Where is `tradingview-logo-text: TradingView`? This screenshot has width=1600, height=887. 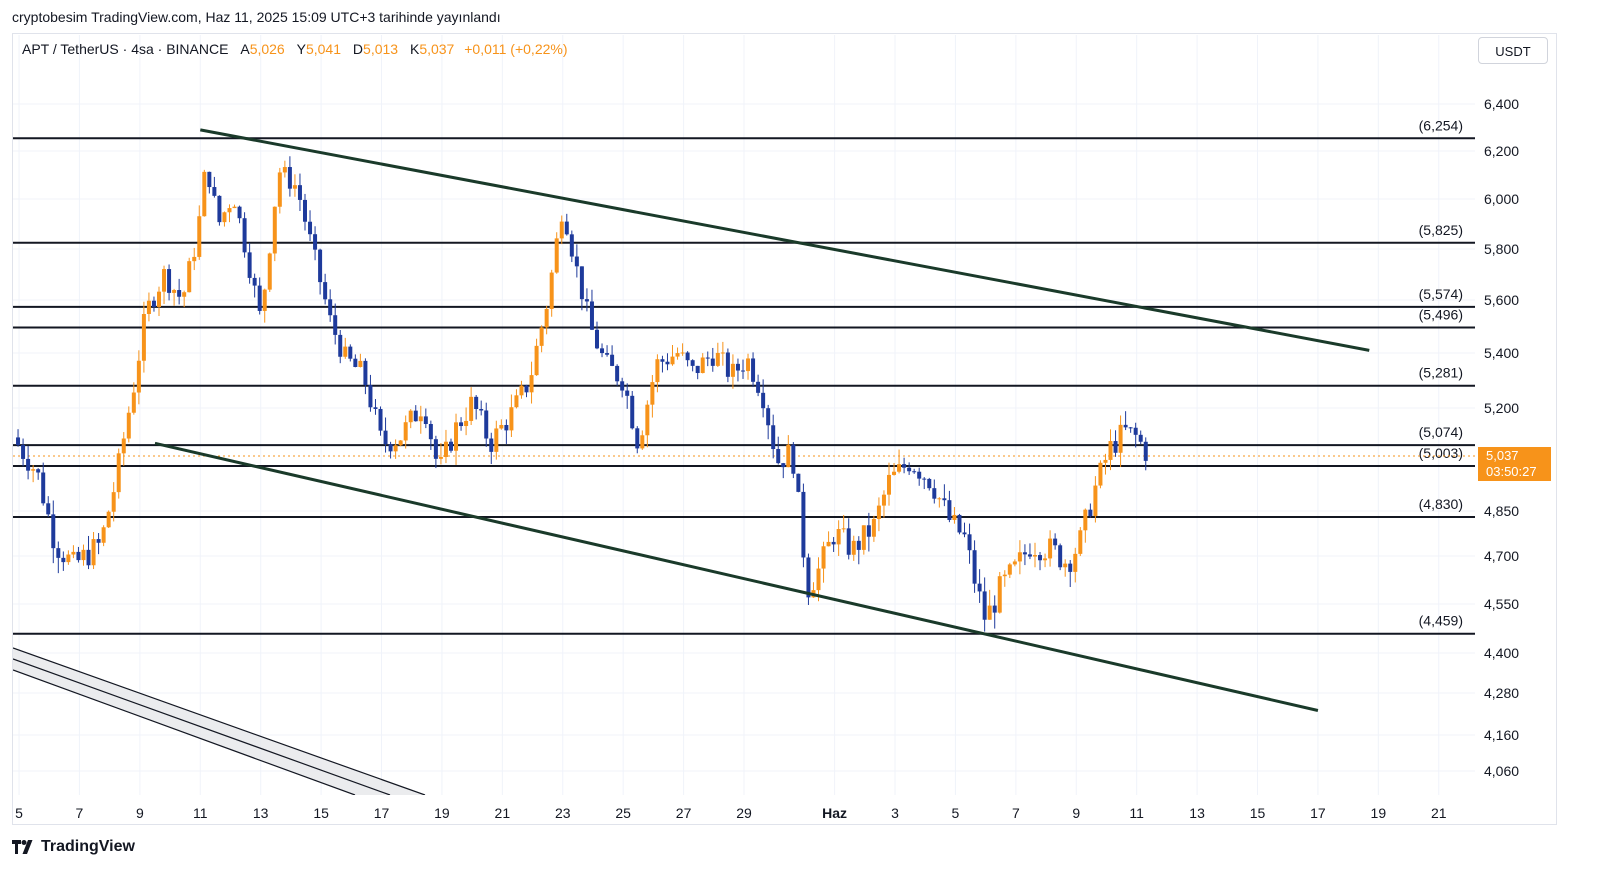
tradingview-logo-text: TradingView is located at coordinates (88, 846).